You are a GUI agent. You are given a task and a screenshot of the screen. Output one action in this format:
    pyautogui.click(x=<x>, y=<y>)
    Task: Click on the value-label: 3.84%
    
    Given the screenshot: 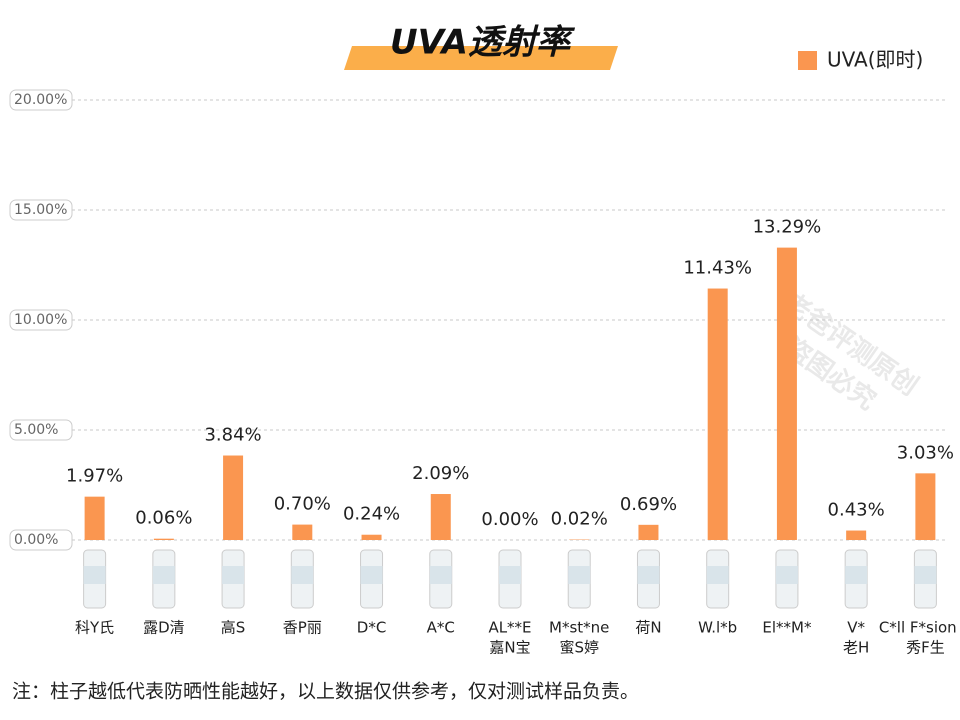 What is the action you would take?
    pyautogui.click(x=232, y=435)
    